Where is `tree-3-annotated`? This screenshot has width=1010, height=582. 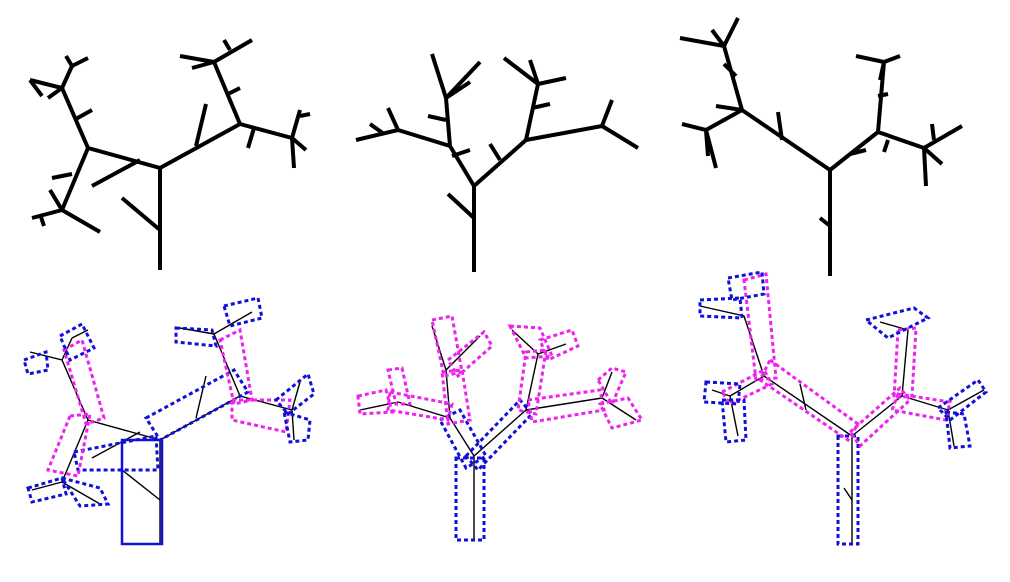
tree-3-annotated is located at coordinates (843, 408).